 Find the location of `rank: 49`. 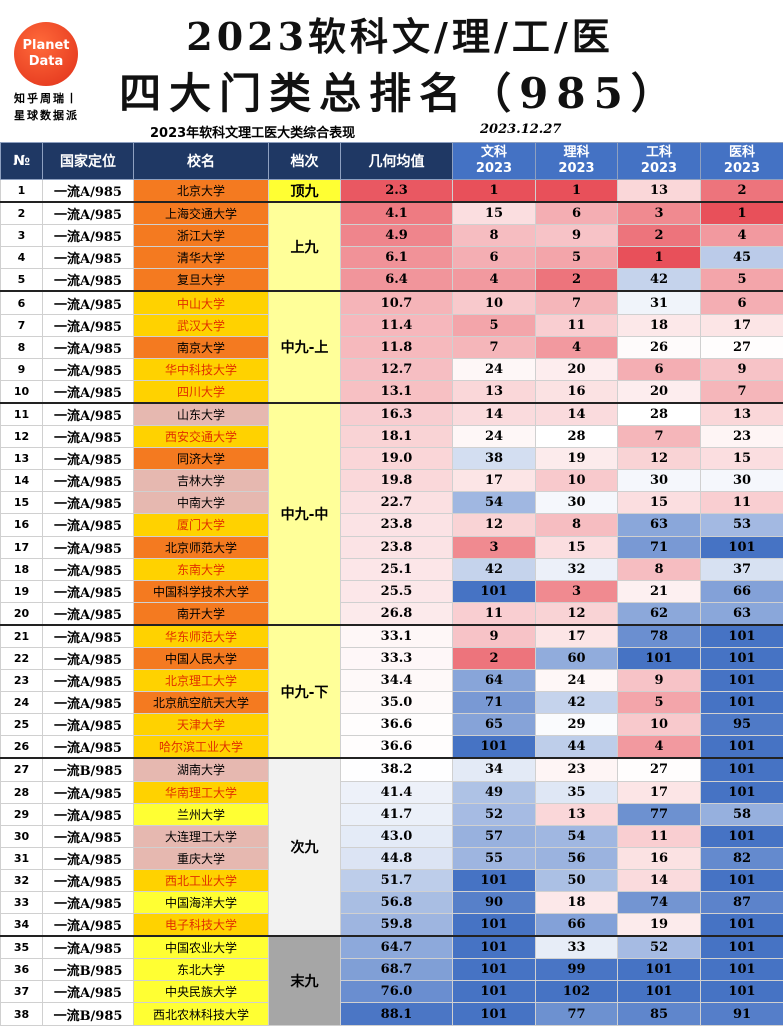

rank: 49 is located at coordinates (494, 792).